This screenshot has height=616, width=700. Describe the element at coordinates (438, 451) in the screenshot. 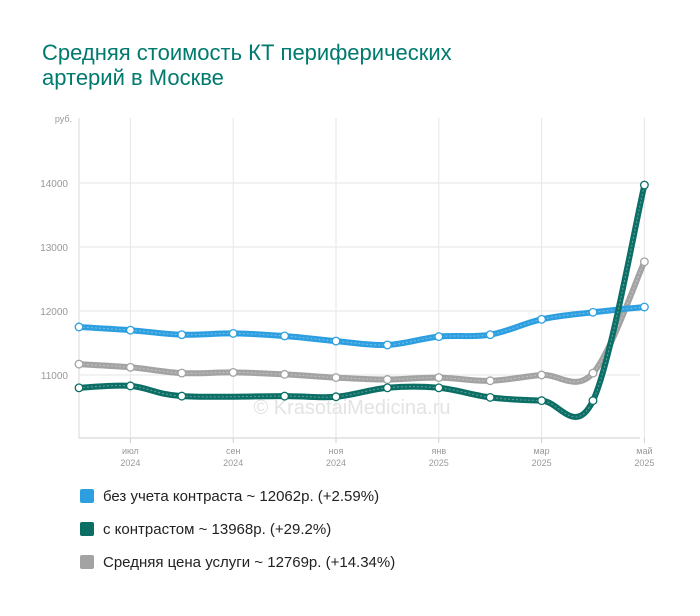

I see `x-tick-label-month: янв` at that location.